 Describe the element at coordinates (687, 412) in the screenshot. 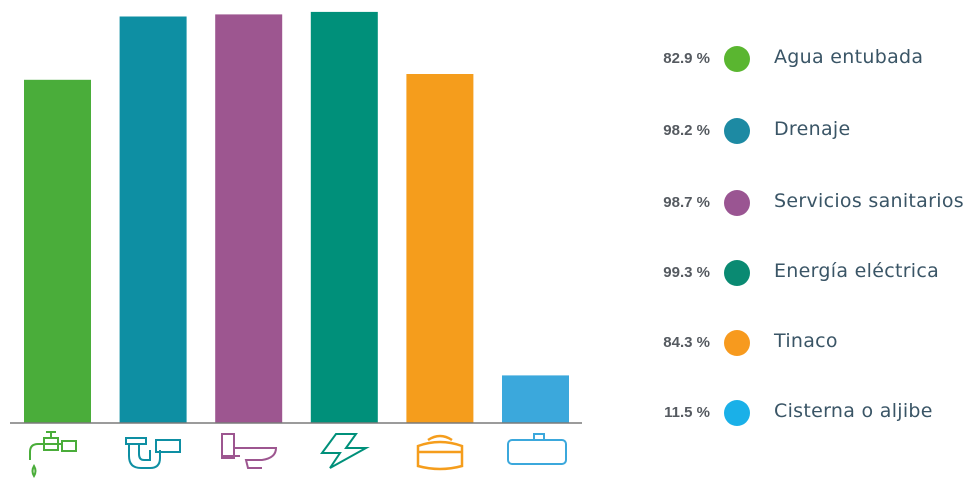

I see `legend-value: 11.5 %` at that location.